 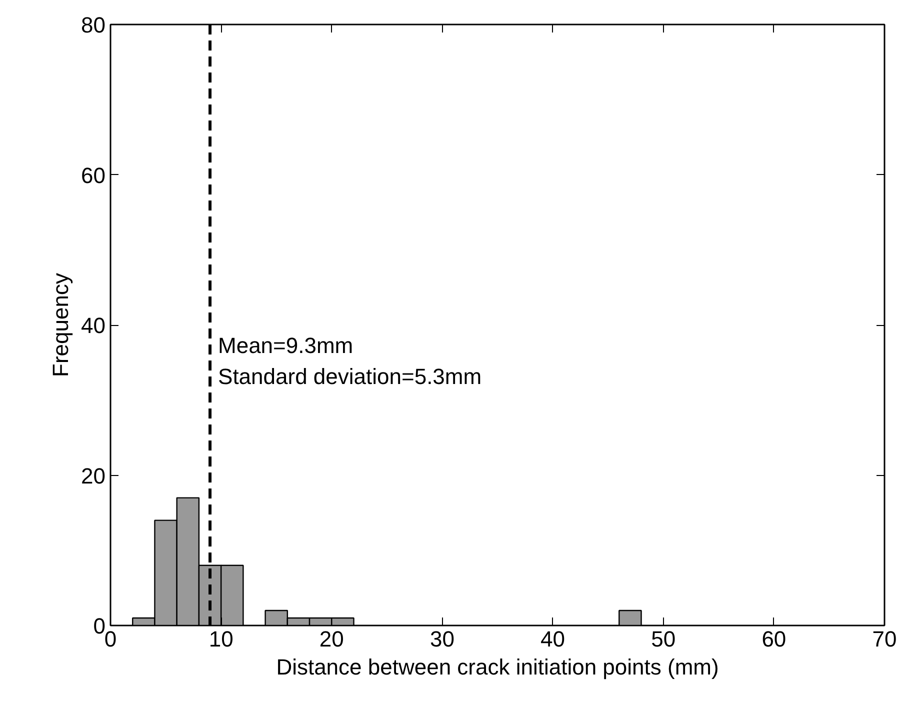 I want to click on x-tick-label: 20, so click(x=331, y=639).